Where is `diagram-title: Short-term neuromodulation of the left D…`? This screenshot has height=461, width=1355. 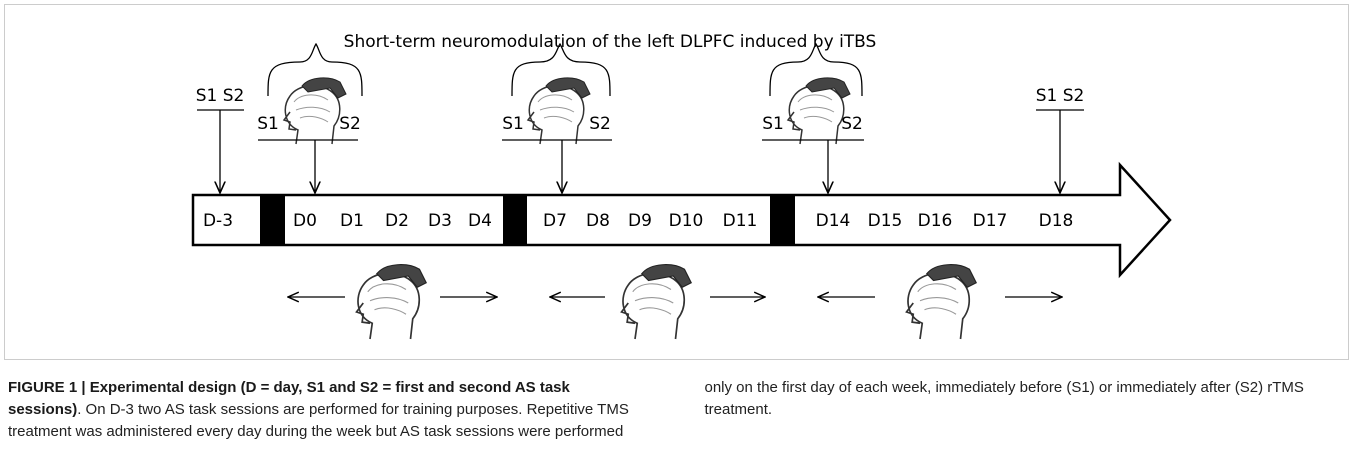
diagram-title: Short-term neuromodulation of the left D… is located at coordinates (610, 42).